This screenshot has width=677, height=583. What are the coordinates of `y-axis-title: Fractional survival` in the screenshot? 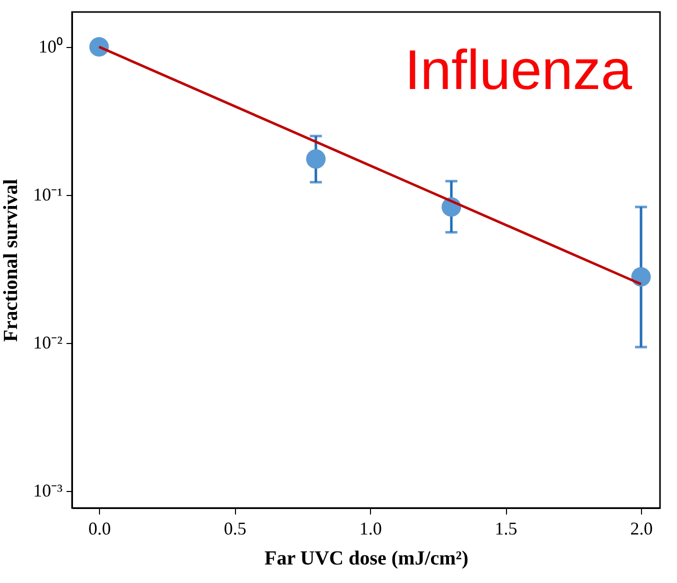 It's located at (11, 260).